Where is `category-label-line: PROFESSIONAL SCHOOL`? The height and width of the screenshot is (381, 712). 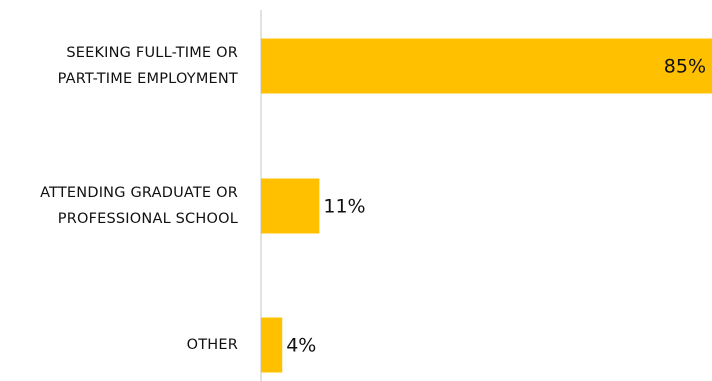
category-label-line: PROFESSIONAL SCHOOL is located at coordinates (148, 219).